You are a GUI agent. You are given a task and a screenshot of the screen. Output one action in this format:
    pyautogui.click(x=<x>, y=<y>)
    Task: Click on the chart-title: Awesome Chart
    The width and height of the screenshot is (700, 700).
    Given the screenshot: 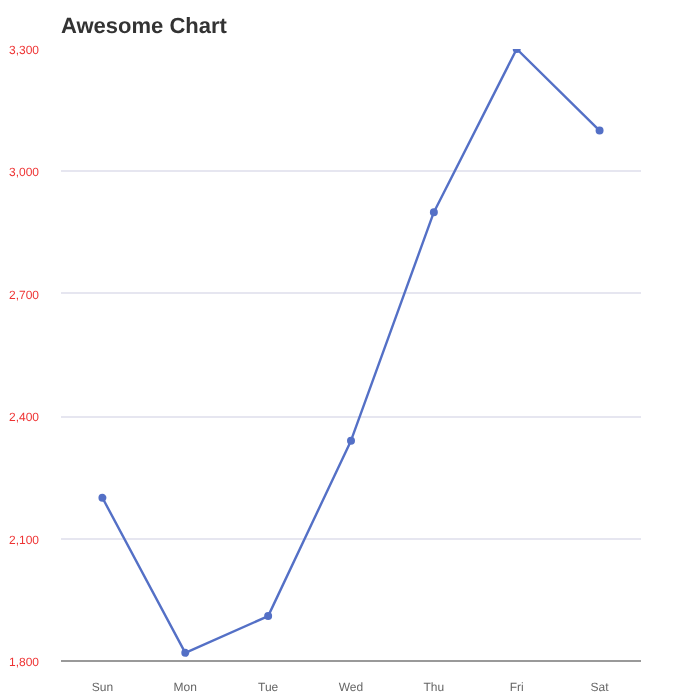 What is the action you would take?
    pyautogui.click(x=144, y=27)
    